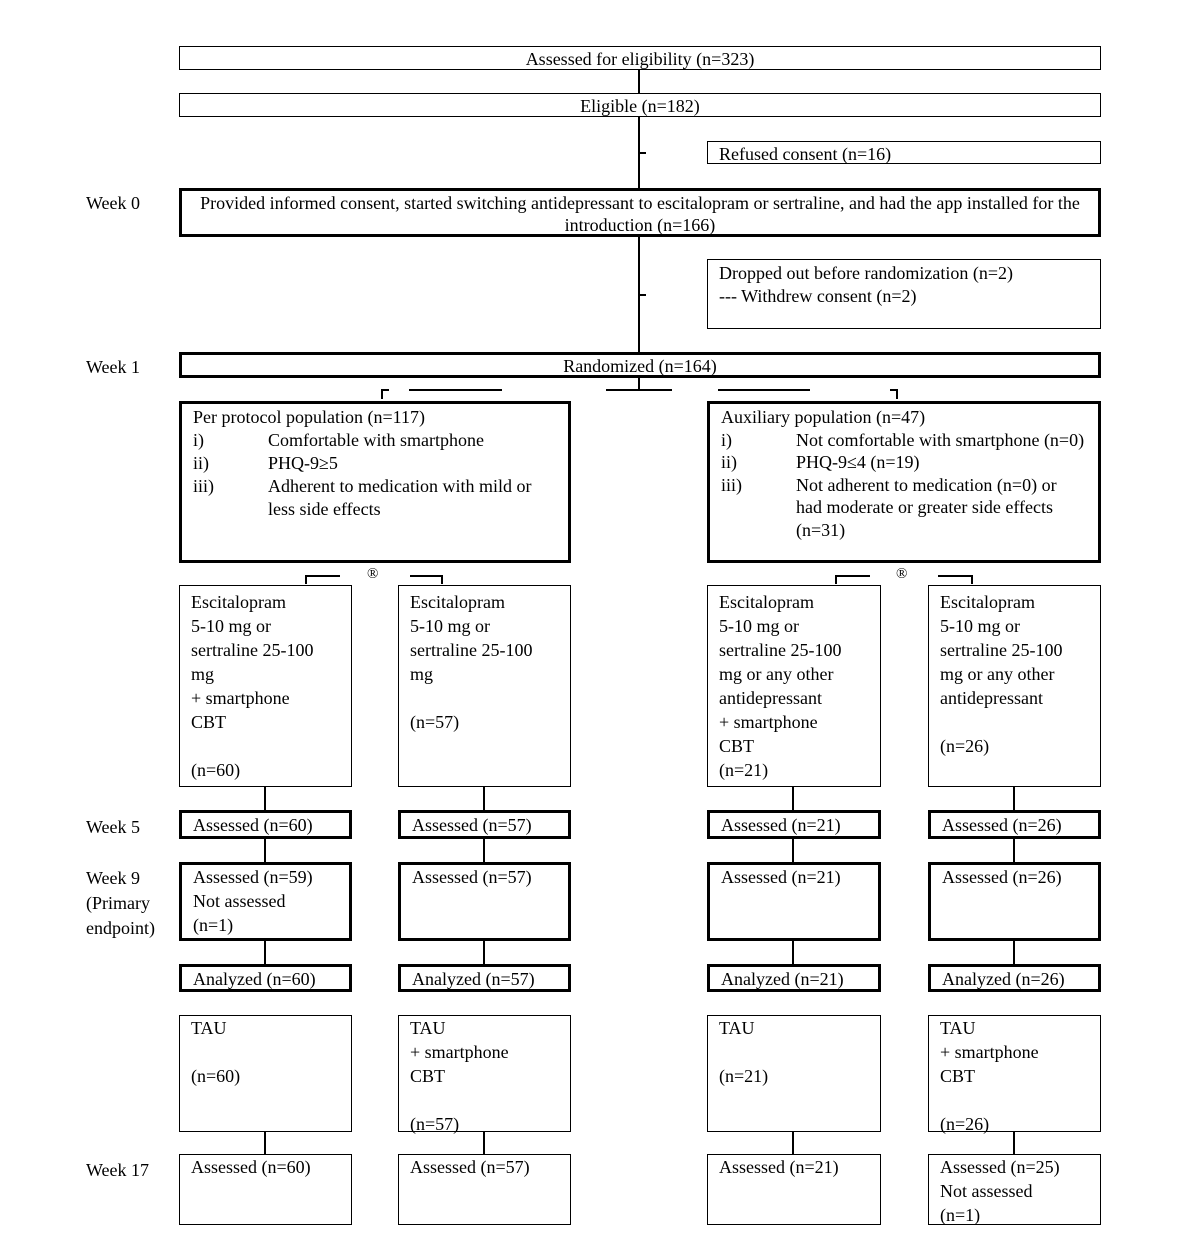  What do you see at coordinates (484, 824) in the screenshot?
I see `arm-2-week-5-box: Assessed (n=57)` at bounding box center [484, 824].